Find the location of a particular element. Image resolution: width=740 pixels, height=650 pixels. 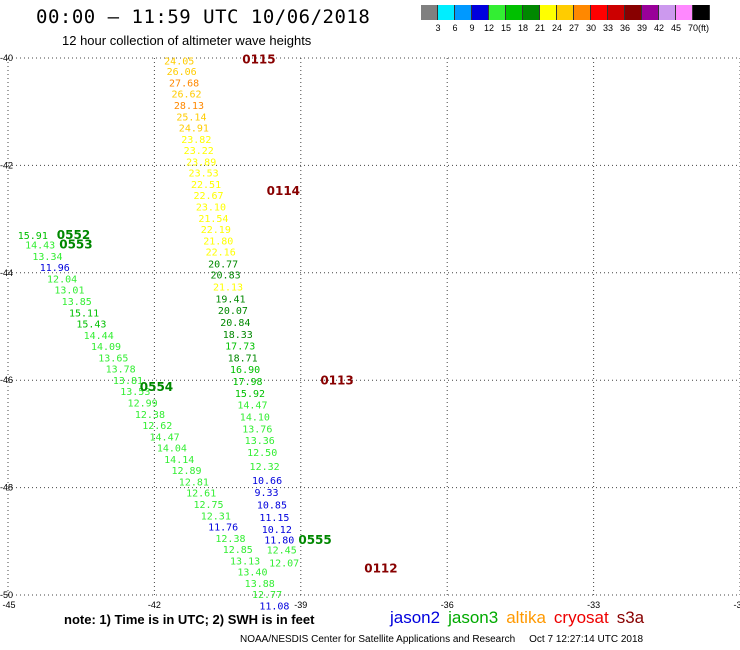

wave-height-value: 10.12 is located at coordinates (277, 530).